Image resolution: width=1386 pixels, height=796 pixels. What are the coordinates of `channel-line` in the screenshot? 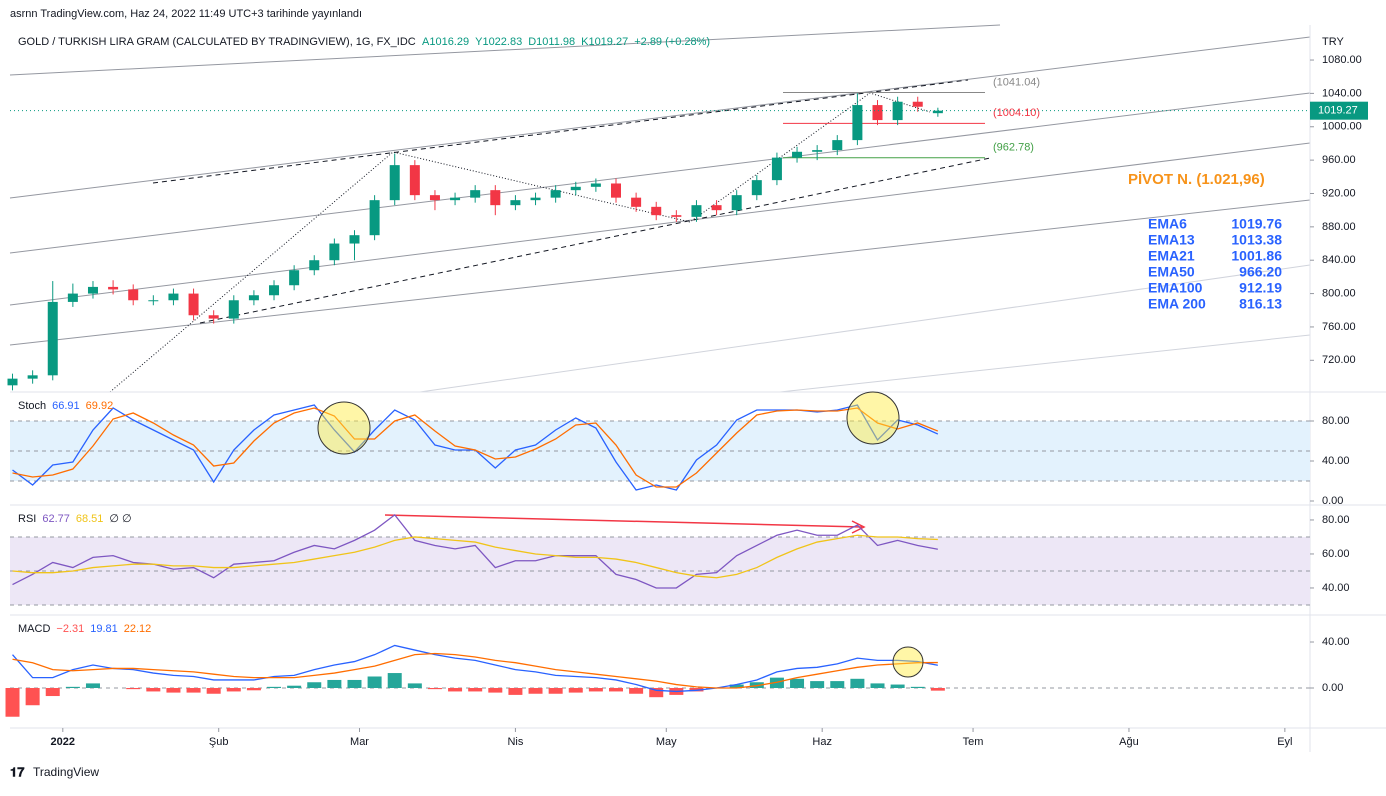 It's located at (505, 50).